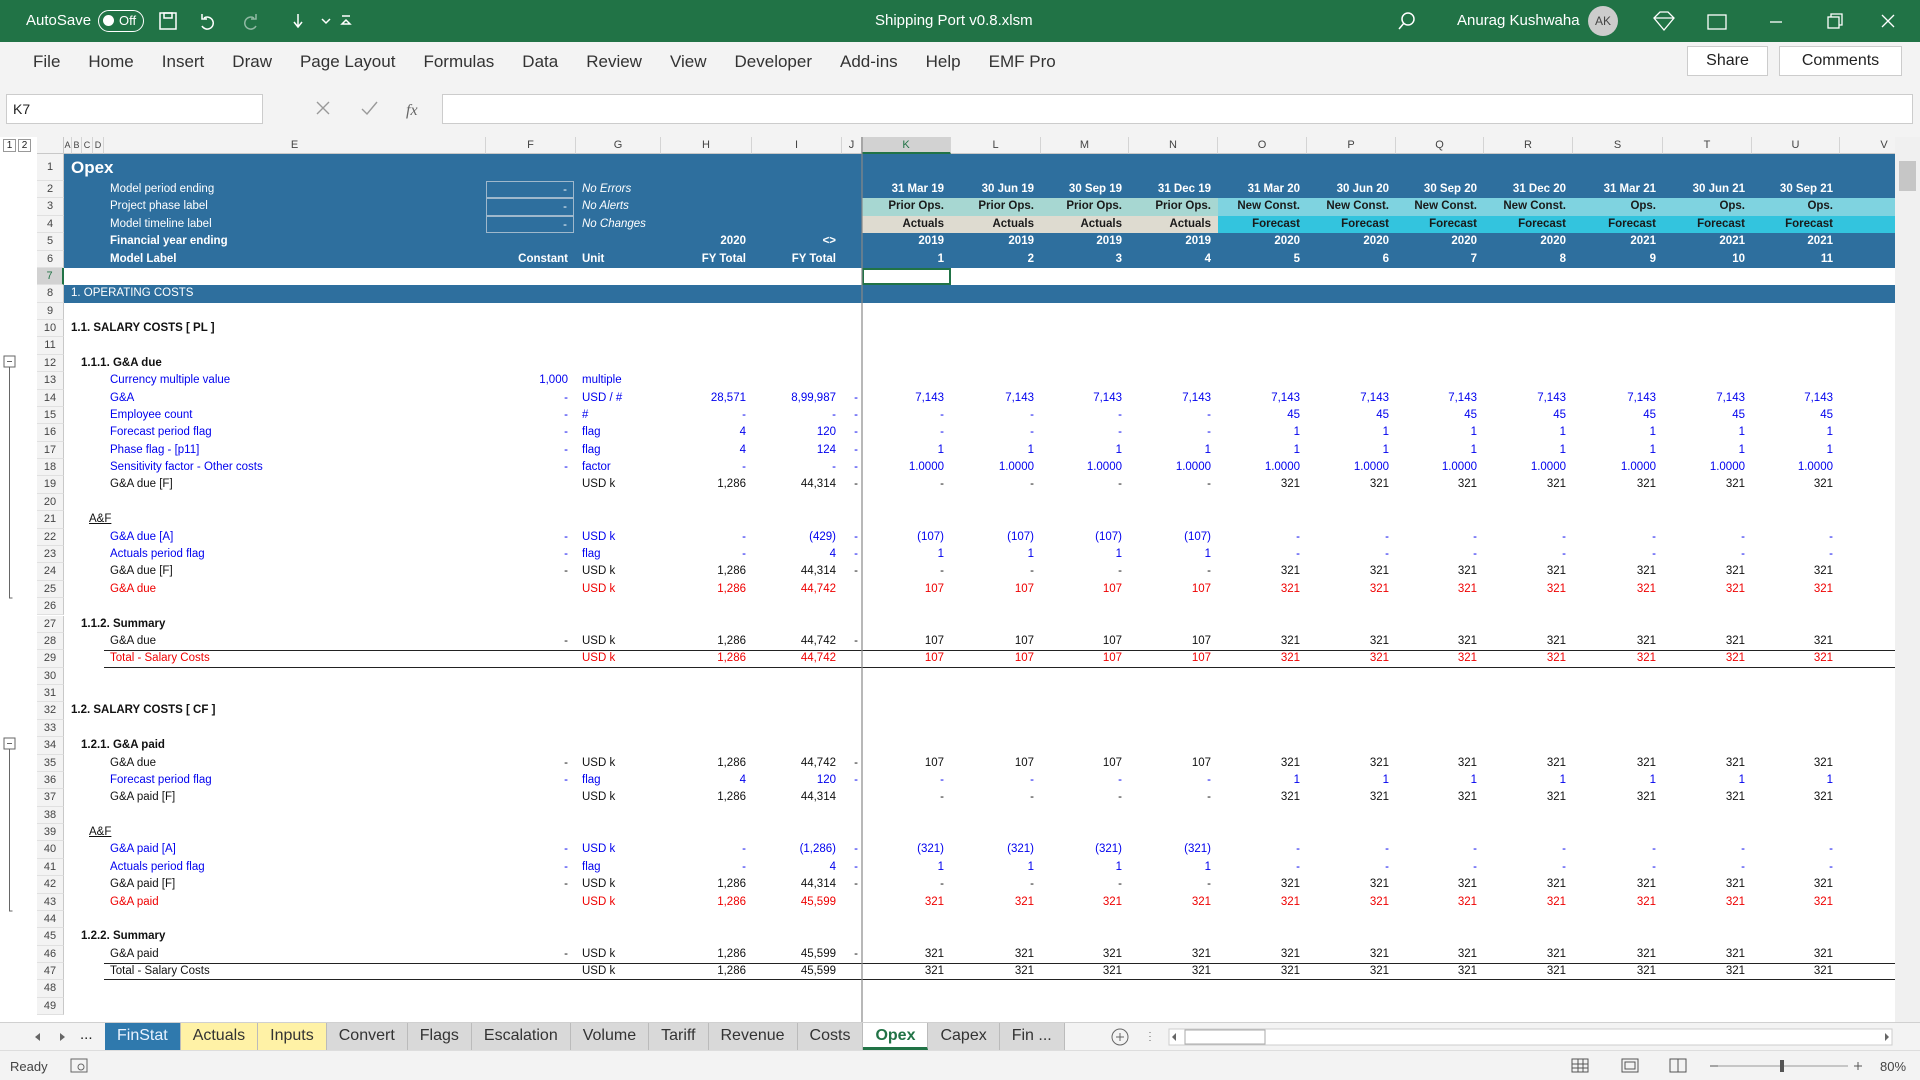 Image resolution: width=1920 pixels, height=1080 pixels. What do you see at coordinates (50, 502) in the screenshot?
I see `row-number: 20` at bounding box center [50, 502].